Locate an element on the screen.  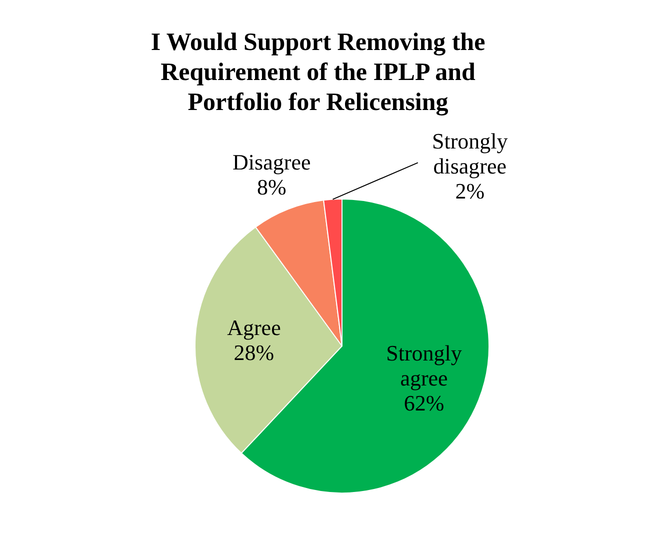
slice-label: Disagree is located at coordinates (271, 162).